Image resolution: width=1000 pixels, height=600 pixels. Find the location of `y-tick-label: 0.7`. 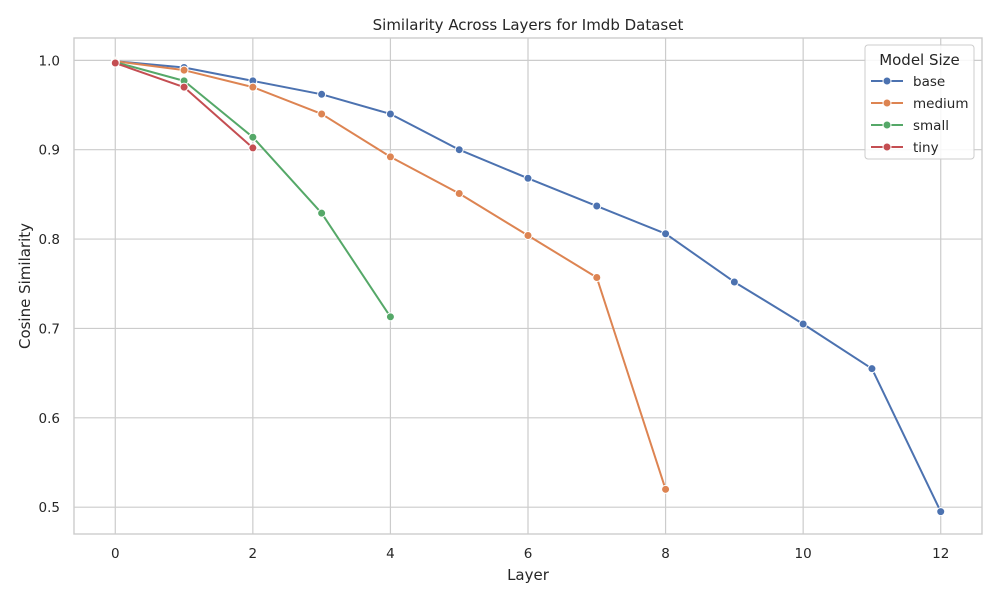

y-tick-label: 0.7 is located at coordinates (49, 329).